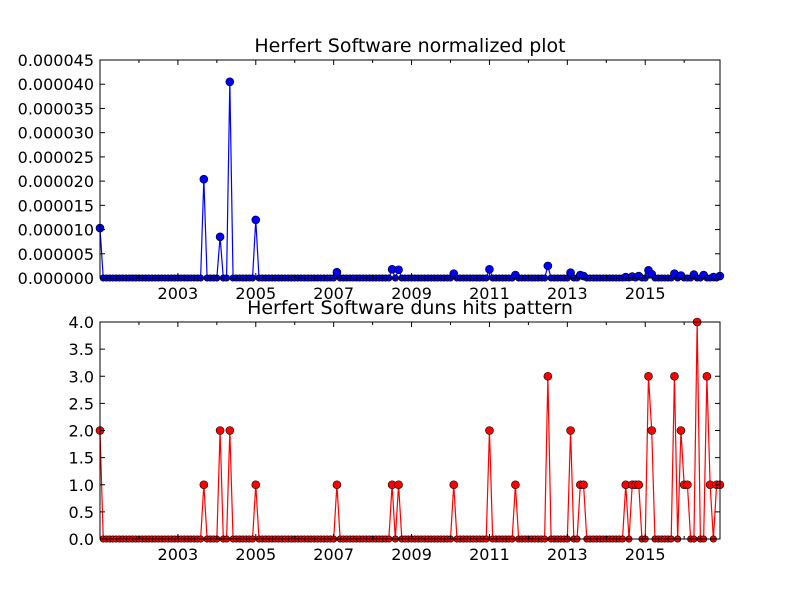 The height and width of the screenshot is (600, 800). What do you see at coordinates (81, 431) in the screenshot?
I see `y-tick-label: 2.0` at bounding box center [81, 431].